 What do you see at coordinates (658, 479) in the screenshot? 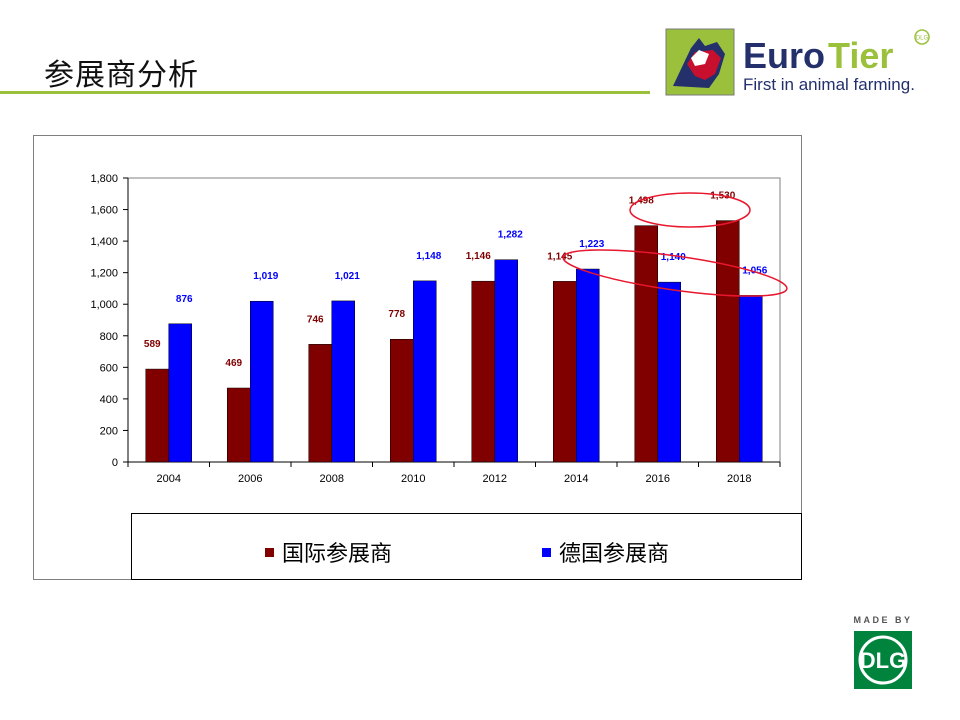
I see `x-tick-label: 2016` at bounding box center [658, 479].